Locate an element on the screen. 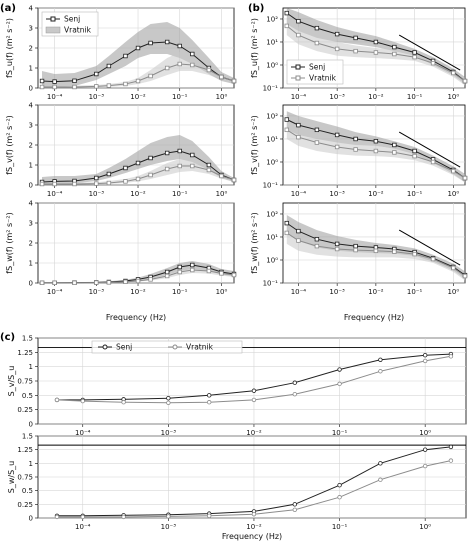 The width and height of the screenshot is (474, 542). panel-a1: 10⁻⁴ 10⁻³ 10⁻² 10⁻¹ 10⁰ 0 1 2 3 4 fS_u(f) (m² s⁻²) is located at coordinates (121, 53).